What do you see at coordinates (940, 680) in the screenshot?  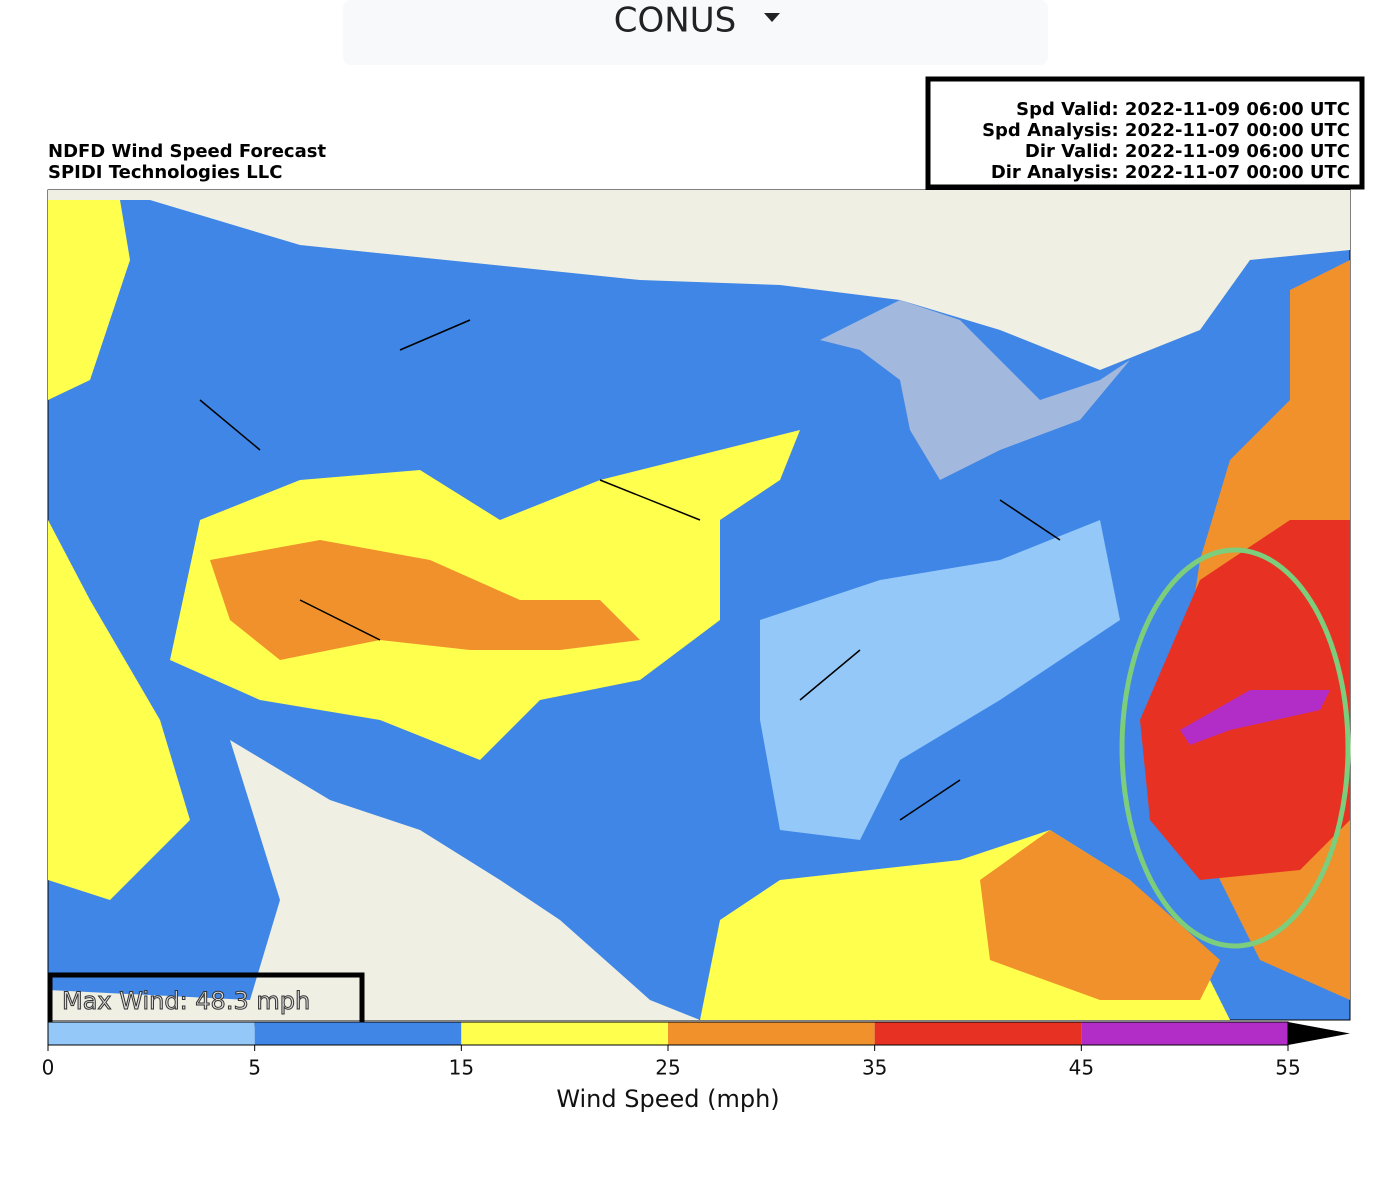 I see `east-lightblue` at bounding box center [940, 680].